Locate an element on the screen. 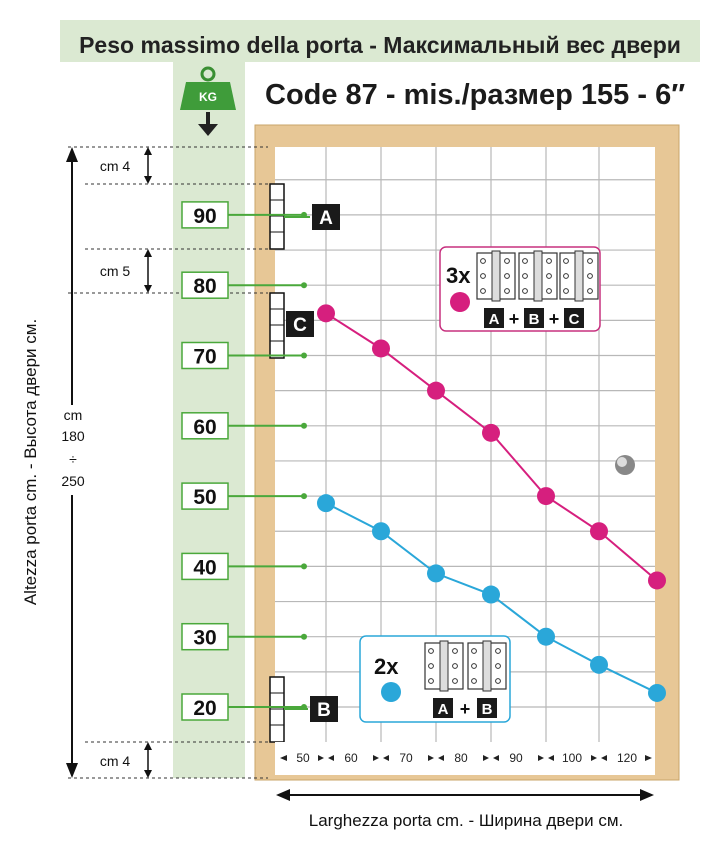  range-top: 180 is located at coordinates (73, 436).